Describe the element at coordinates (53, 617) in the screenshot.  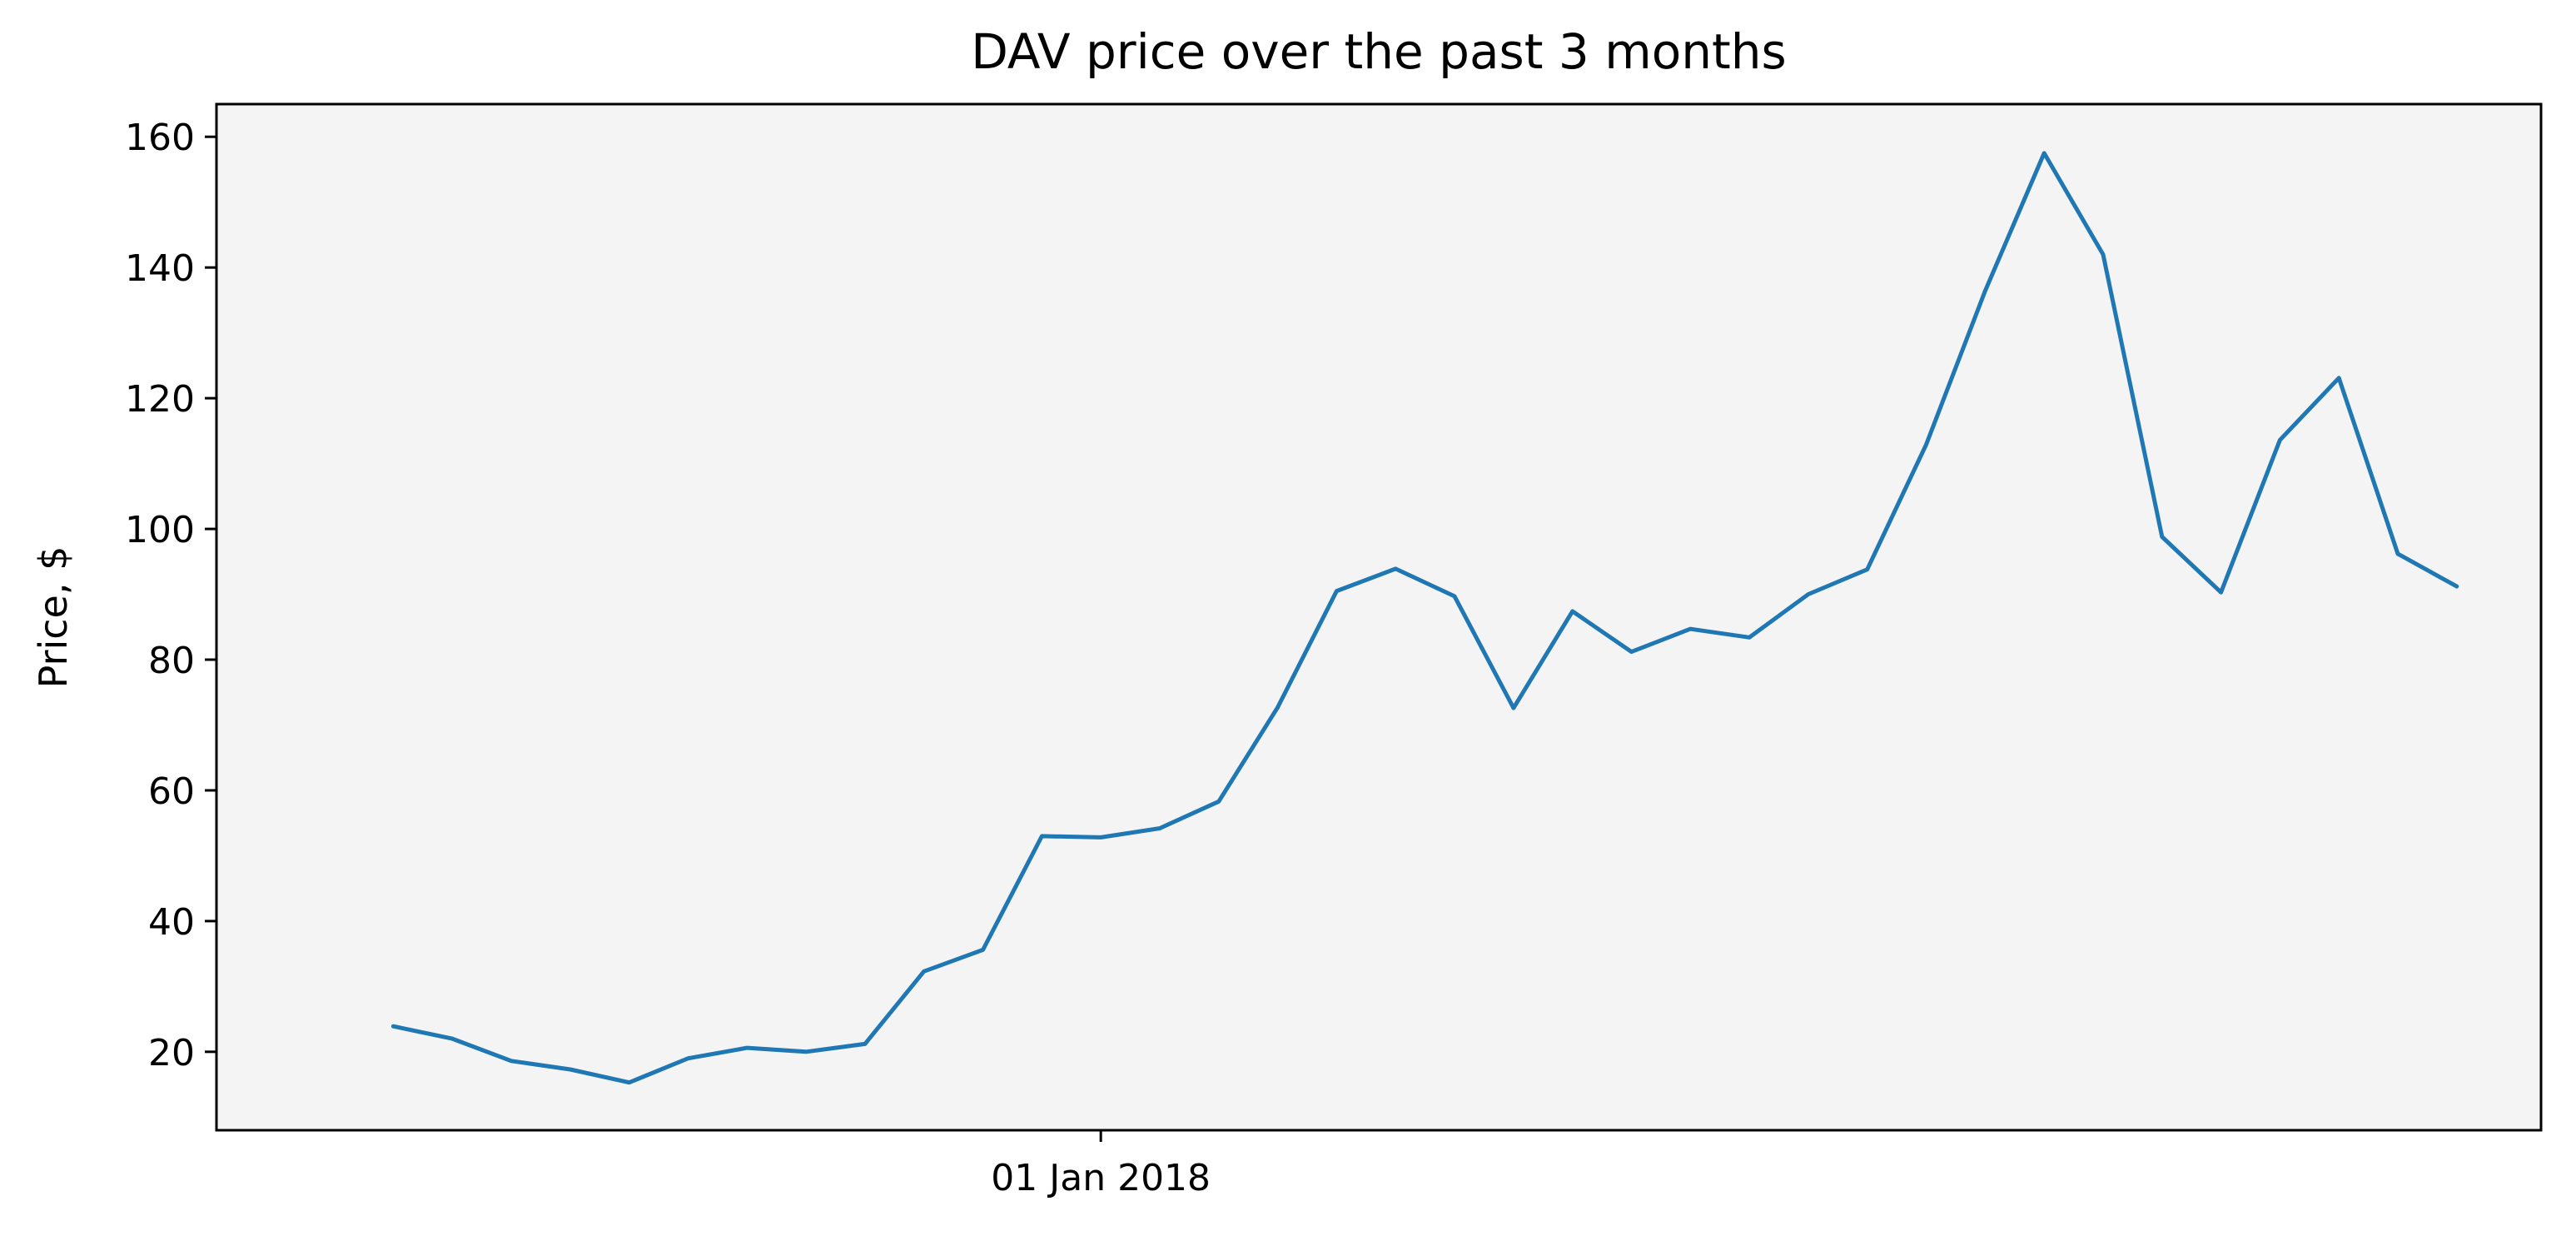
I see `y-axis-label: Price, $` at that location.